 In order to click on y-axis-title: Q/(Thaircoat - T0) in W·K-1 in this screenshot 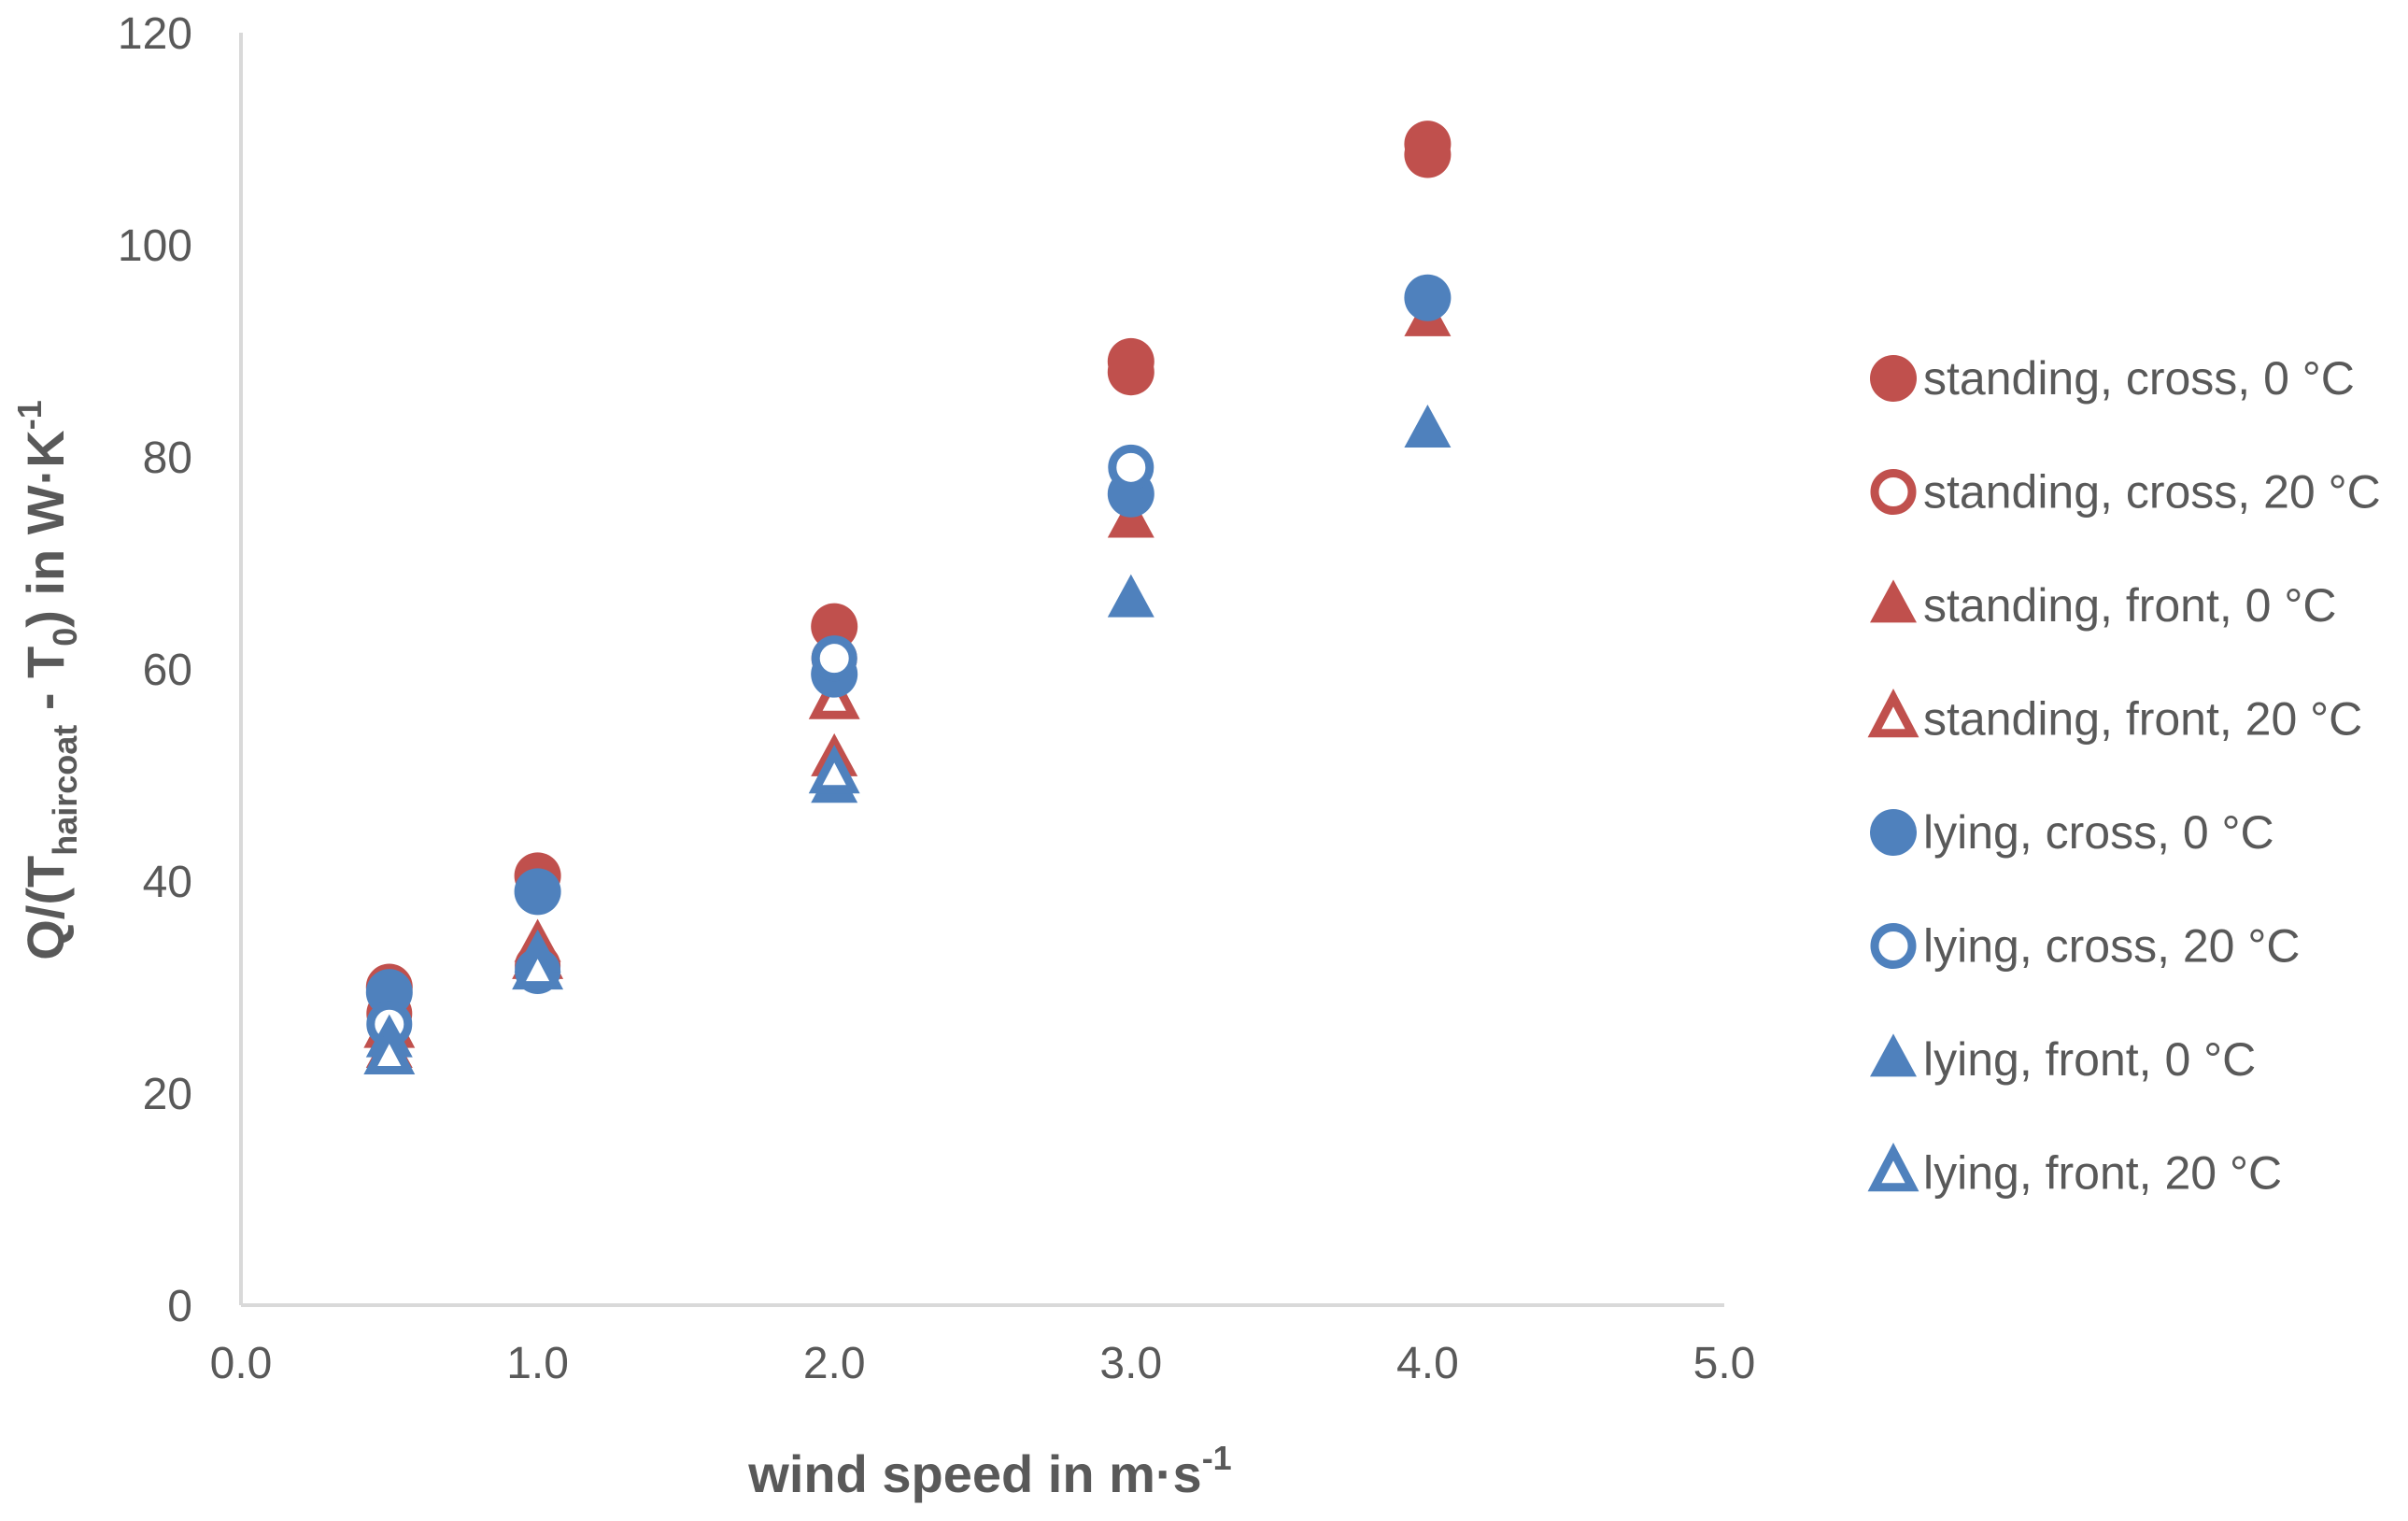, I will do `click(47, 680)`.